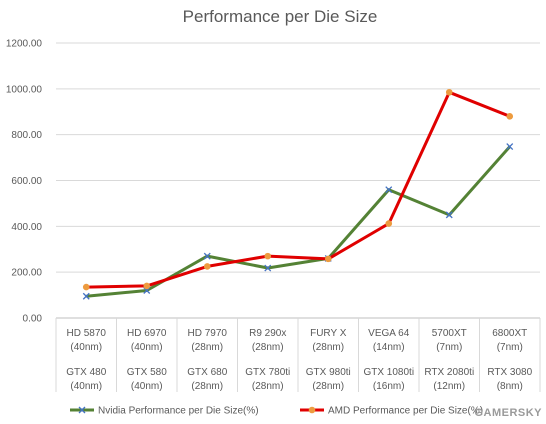  What do you see at coordinates (449, 333) in the screenshot?
I see `x-tick-label: 5700XT` at bounding box center [449, 333].